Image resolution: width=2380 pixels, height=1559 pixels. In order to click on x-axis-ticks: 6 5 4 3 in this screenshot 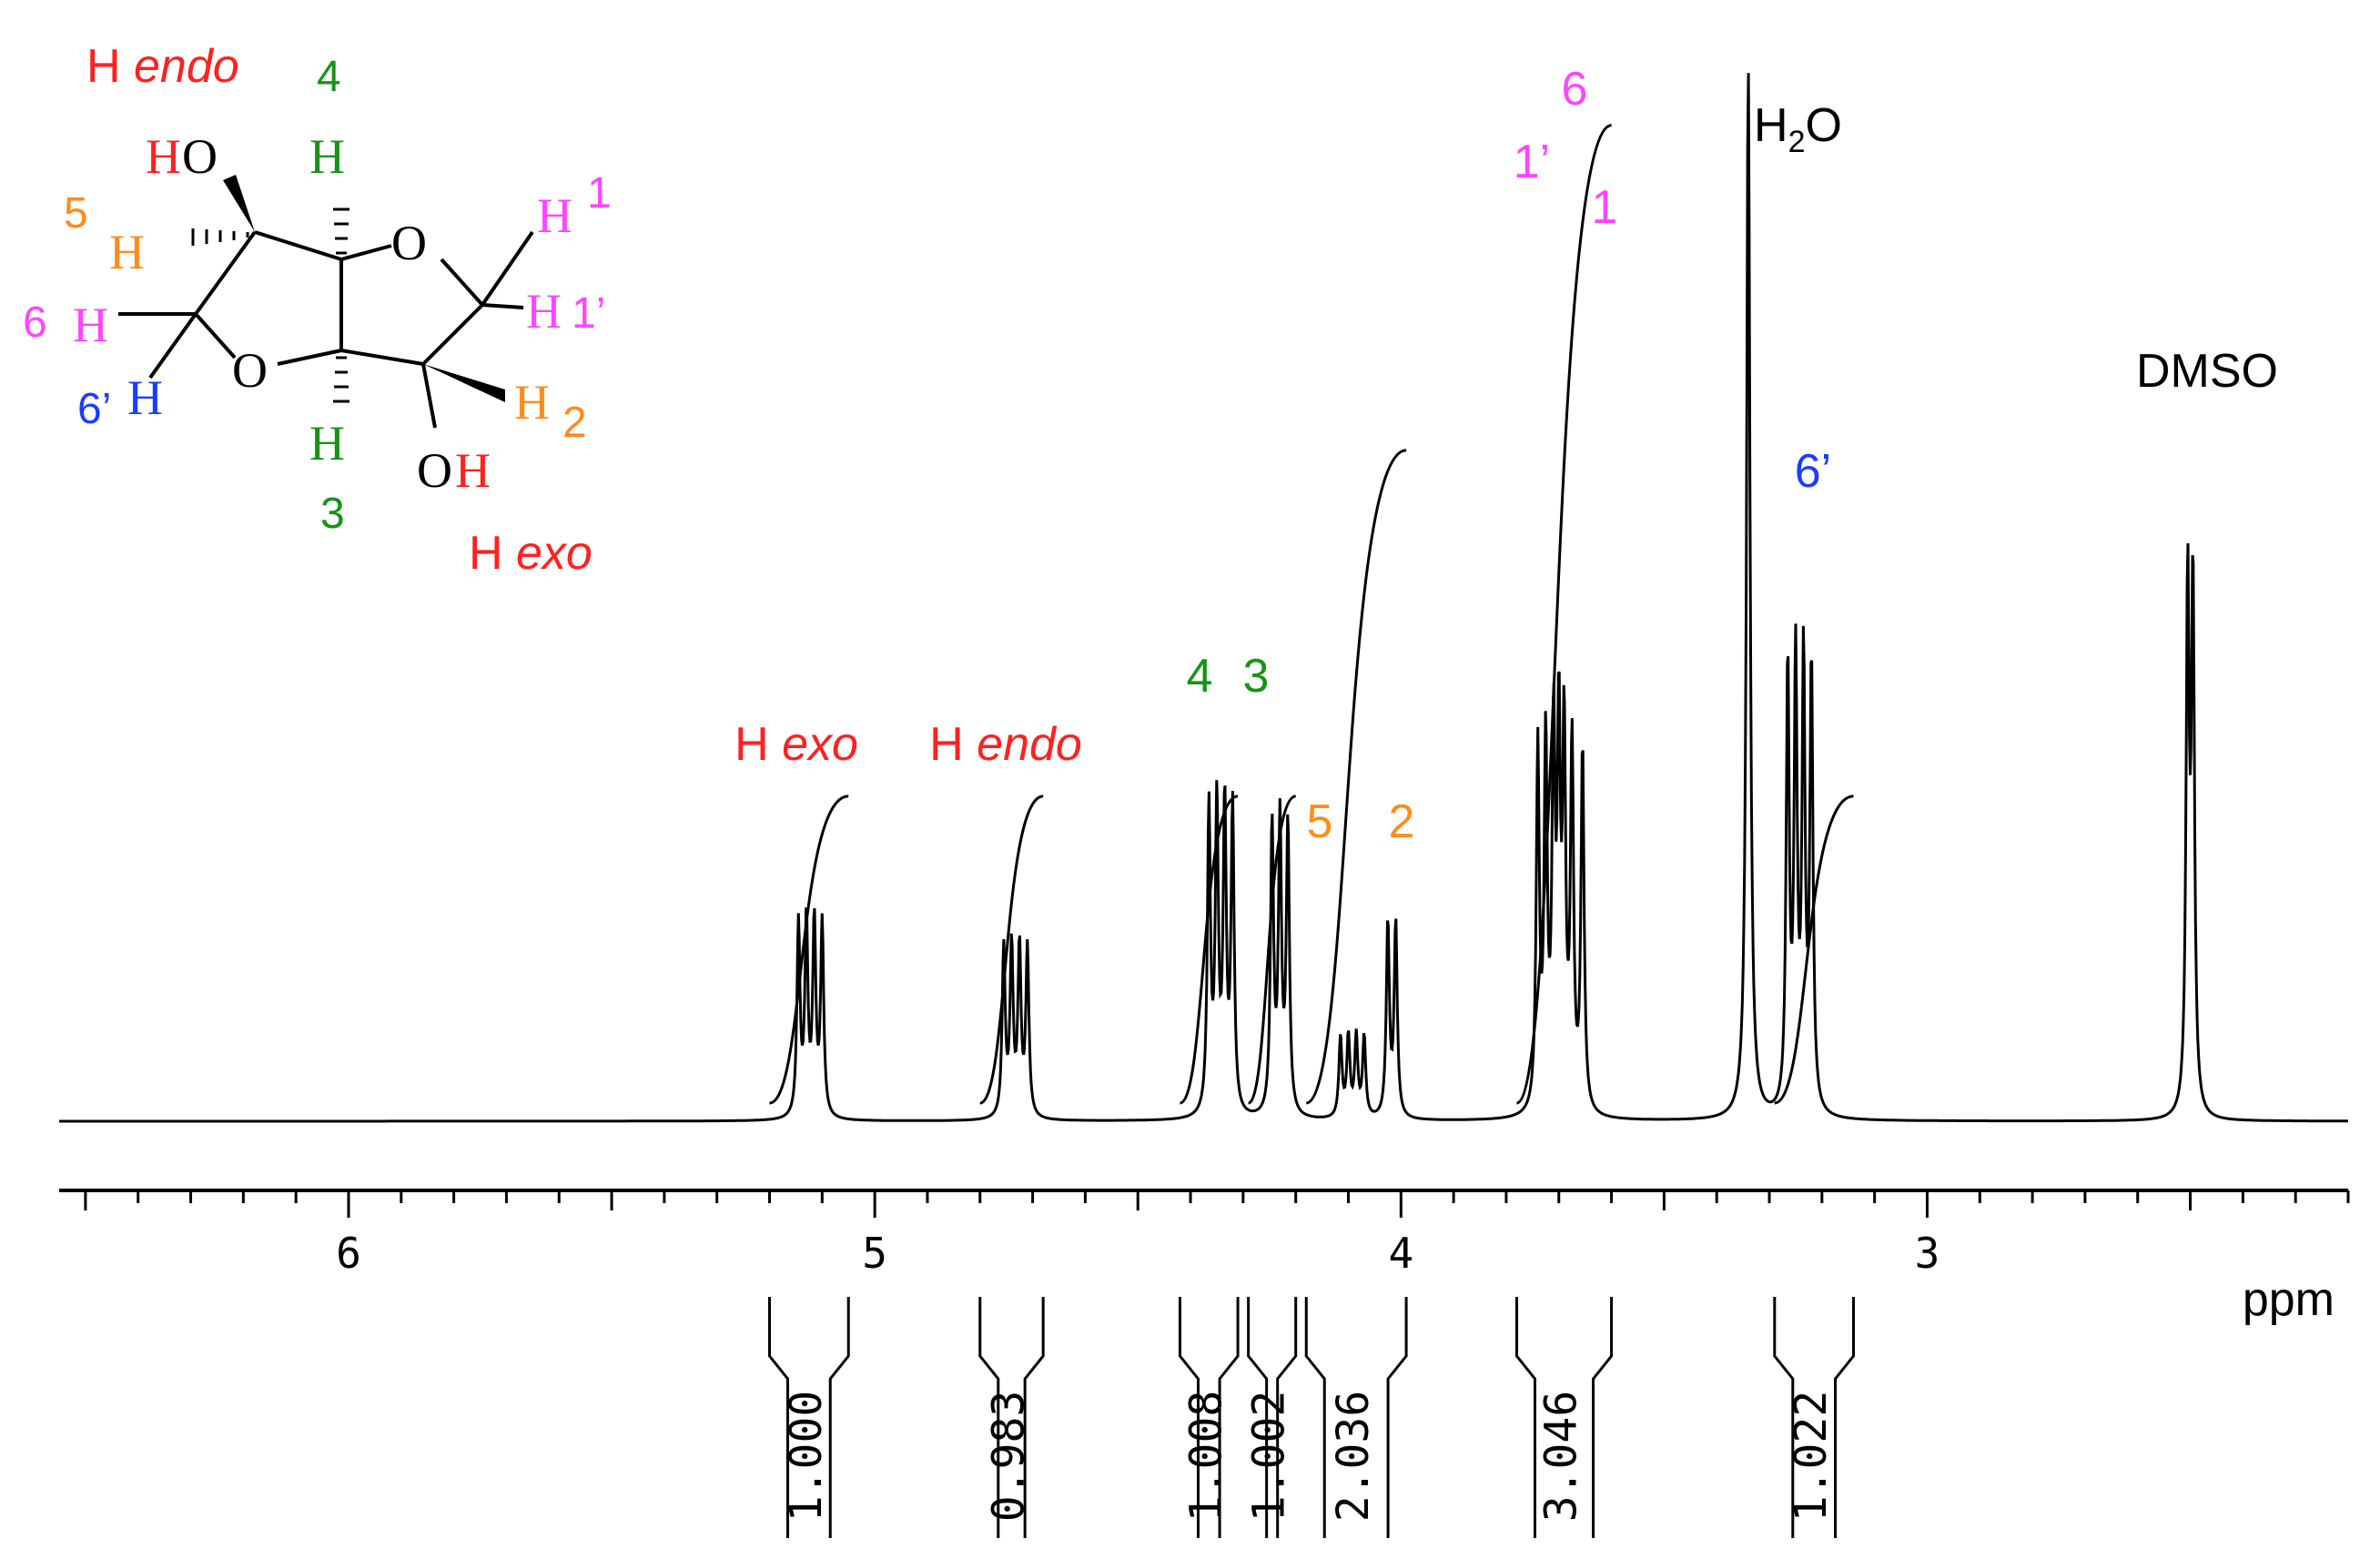, I will do `click(1217, 1234)`.